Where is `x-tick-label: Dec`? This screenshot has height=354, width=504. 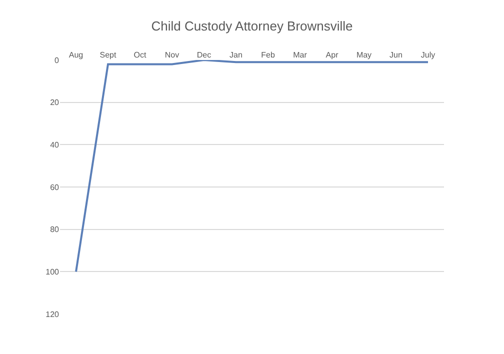 x-tick-label: Dec is located at coordinates (204, 55).